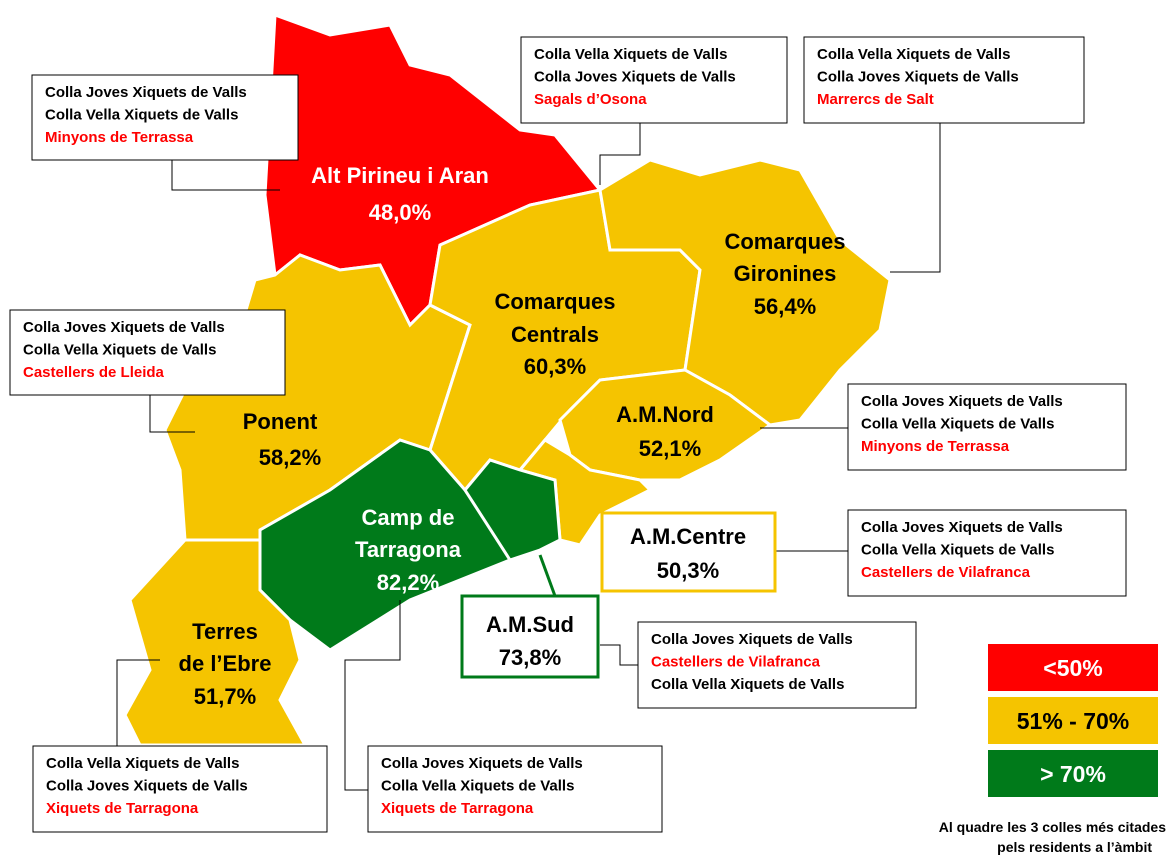 This screenshot has height=863, width=1173. I want to click on am-sud-frame, so click(530, 636).